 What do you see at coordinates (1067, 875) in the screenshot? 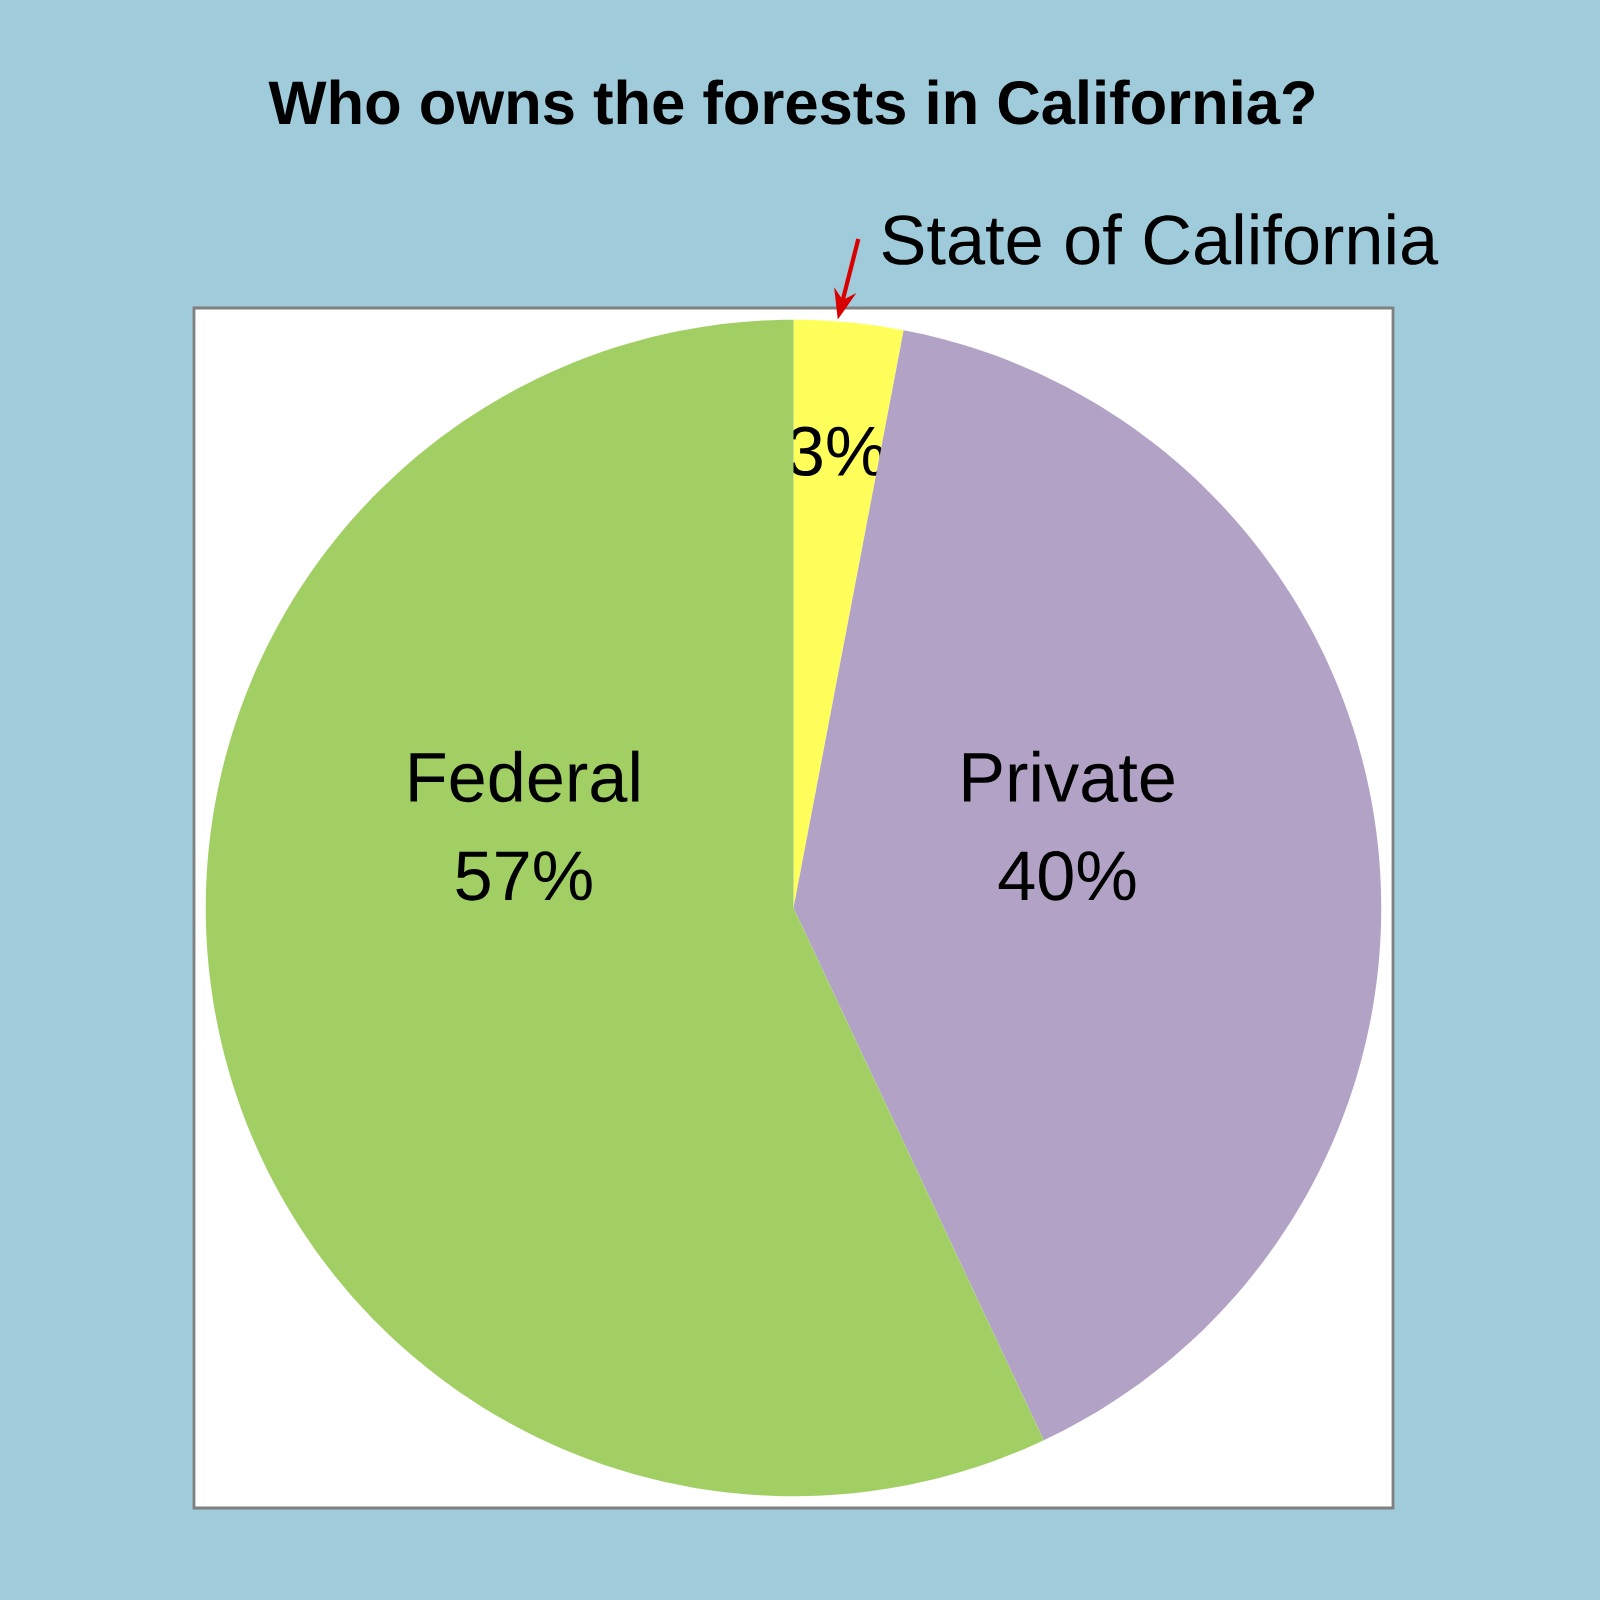
I see `data-label: 40%` at bounding box center [1067, 875].